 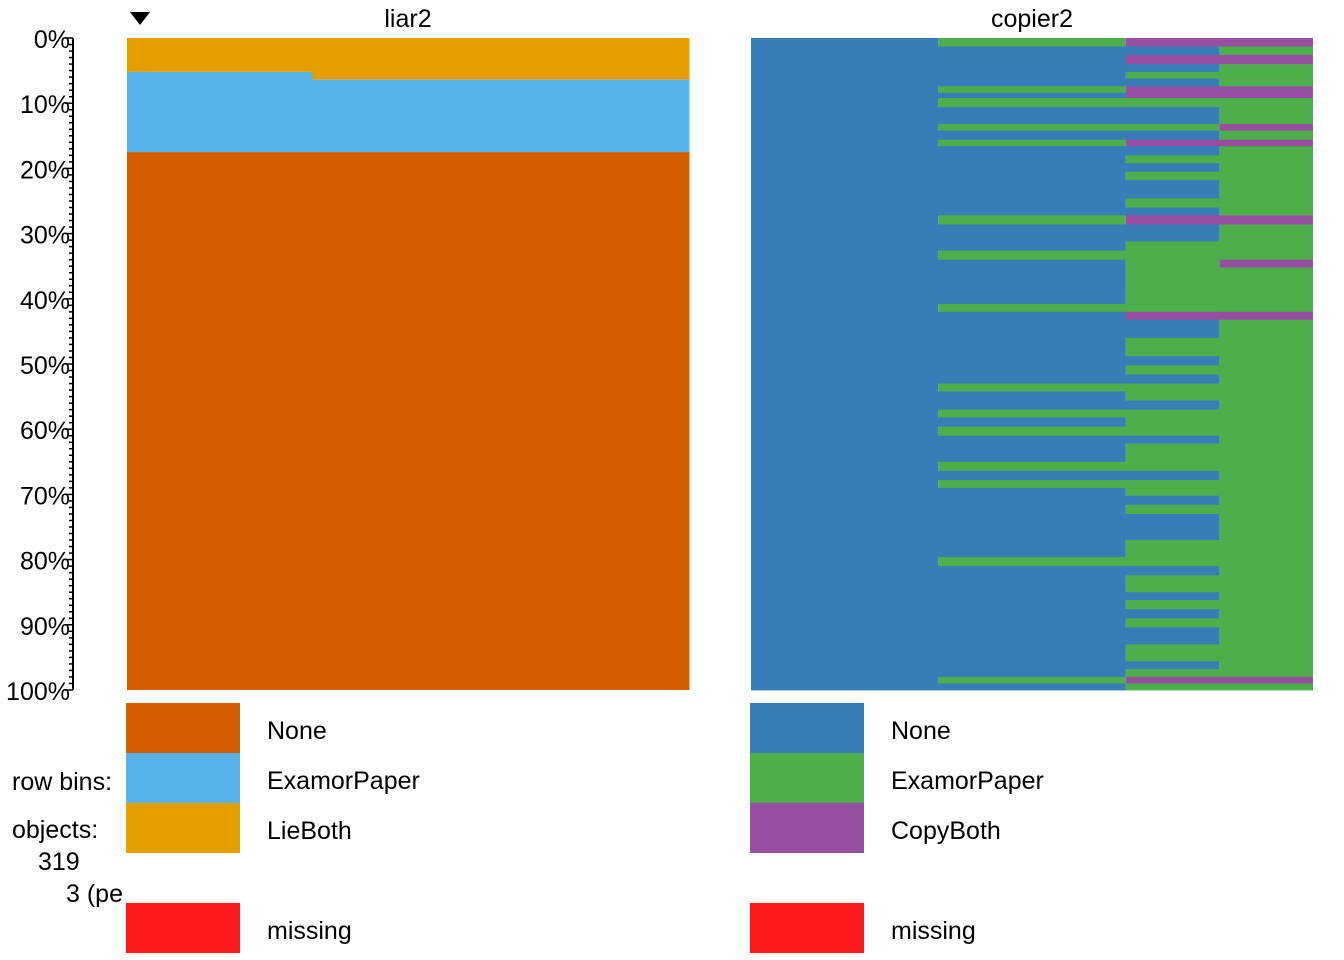 What do you see at coordinates (501, 59) in the screenshot?
I see `bar-lieboth` at bounding box center [501, 59].